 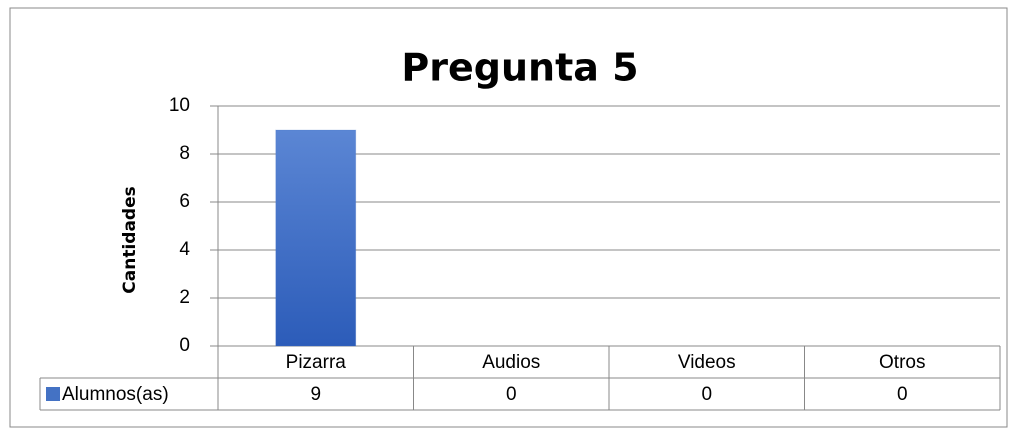 What do you see at coordinates (316, 238) in the screenshot?
I see `bar` at bounding box center [316, 238].